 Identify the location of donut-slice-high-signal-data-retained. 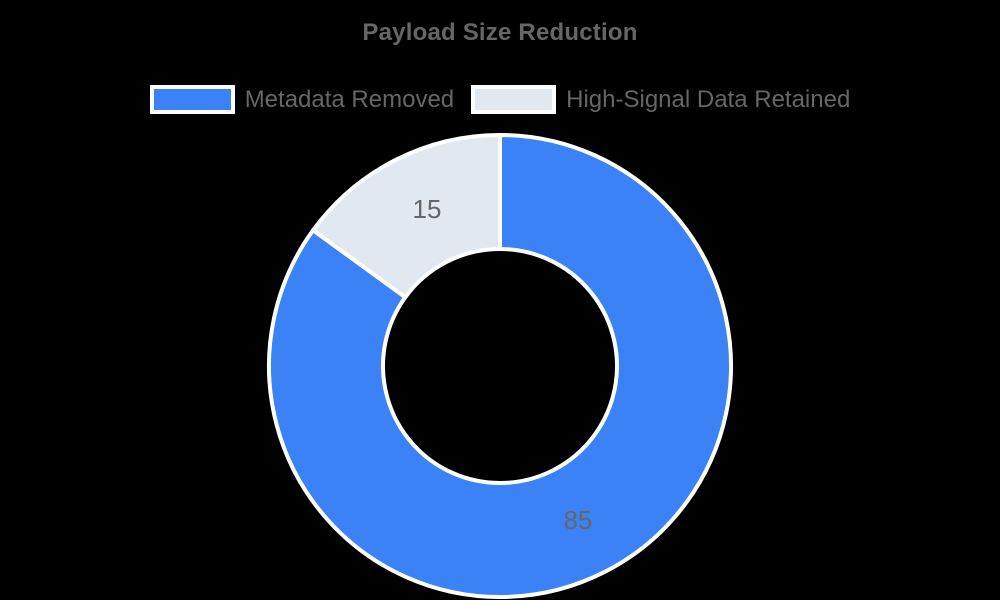
(406, 216).